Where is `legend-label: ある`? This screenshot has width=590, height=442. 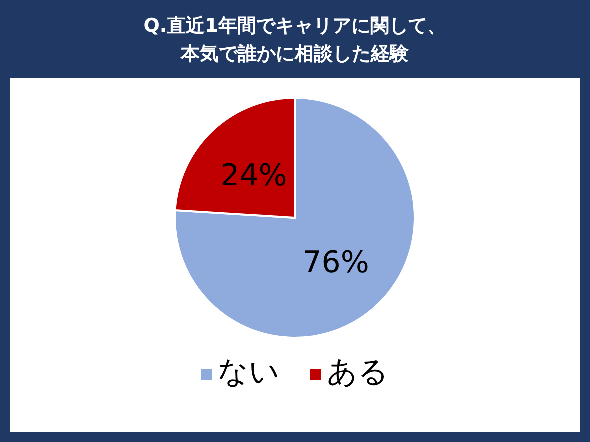 legend-label: ある is located at coordinates (358, 372).